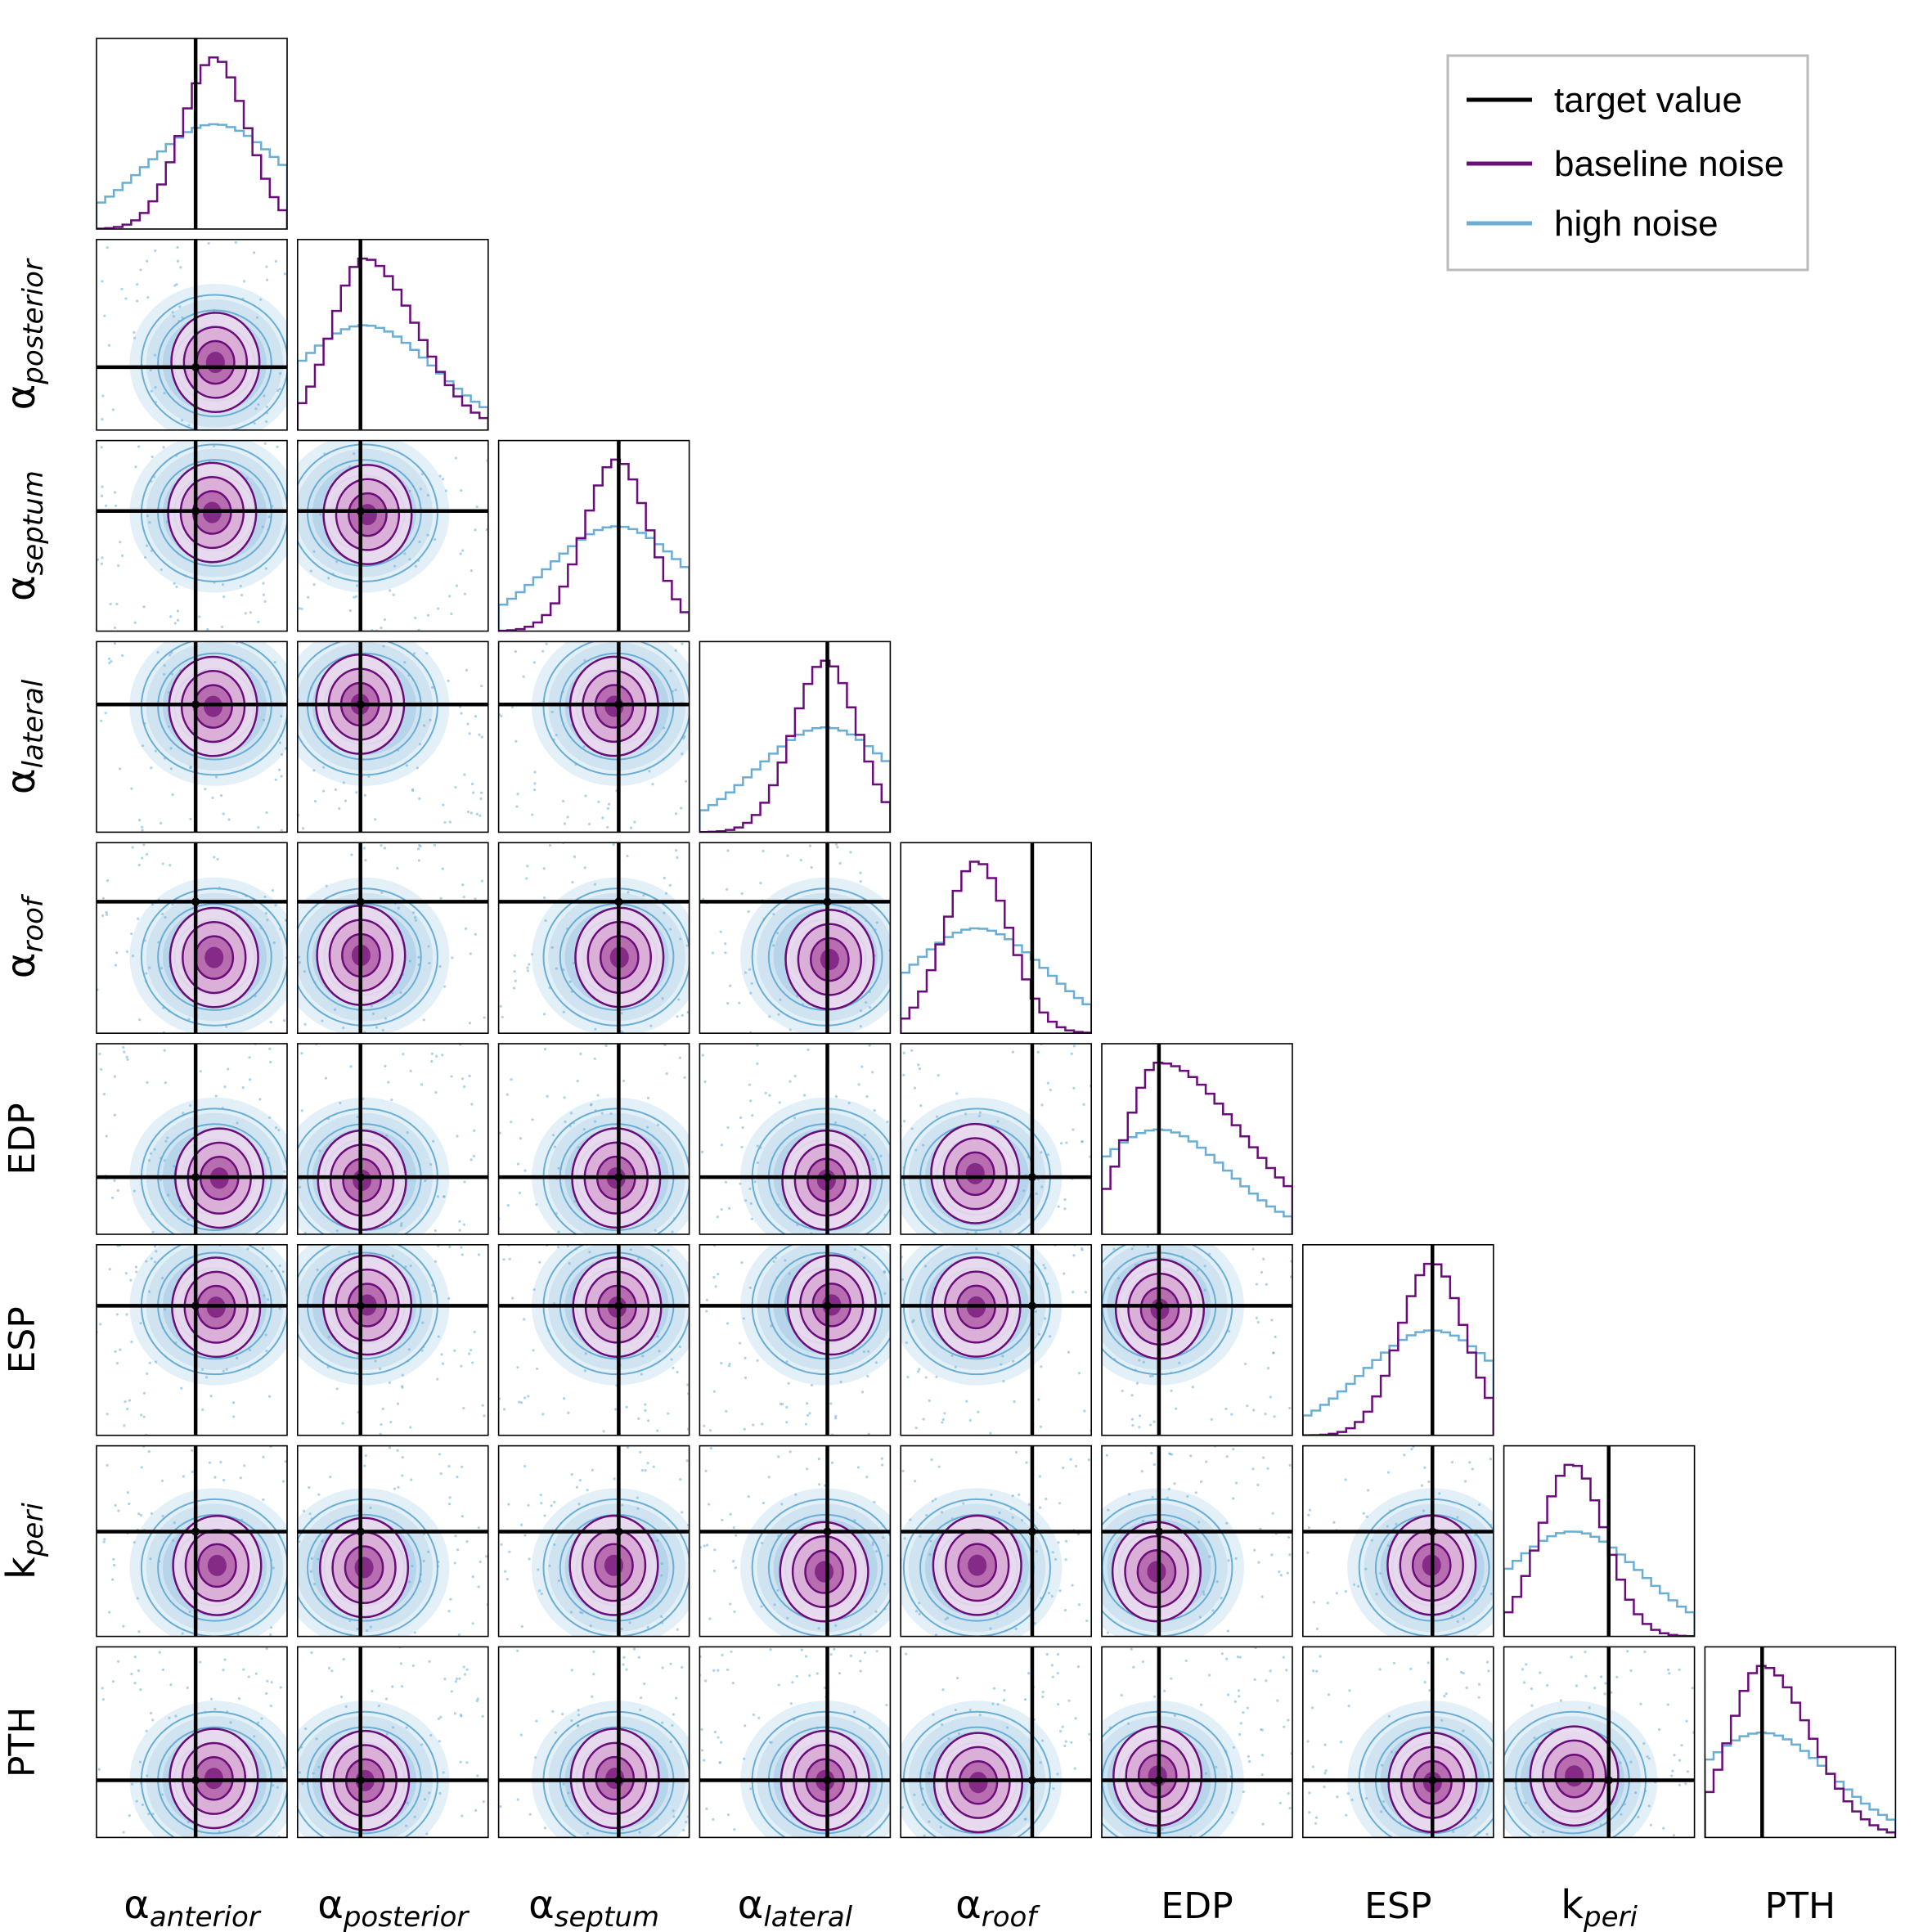 This screenshot has width=1932, height=1932. What do you see at coordinates (392, 1542) in the screenshot?
I see `panel-k_peri-vs-alpha_posterior` at bounding box center [392, 1542].